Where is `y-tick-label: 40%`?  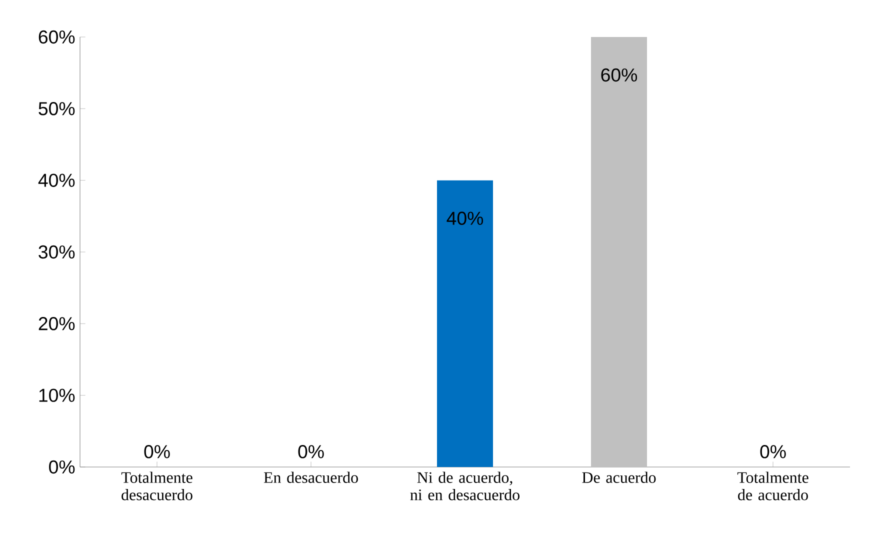 y-tick-label: 40% is located at coordinates (56, 180).